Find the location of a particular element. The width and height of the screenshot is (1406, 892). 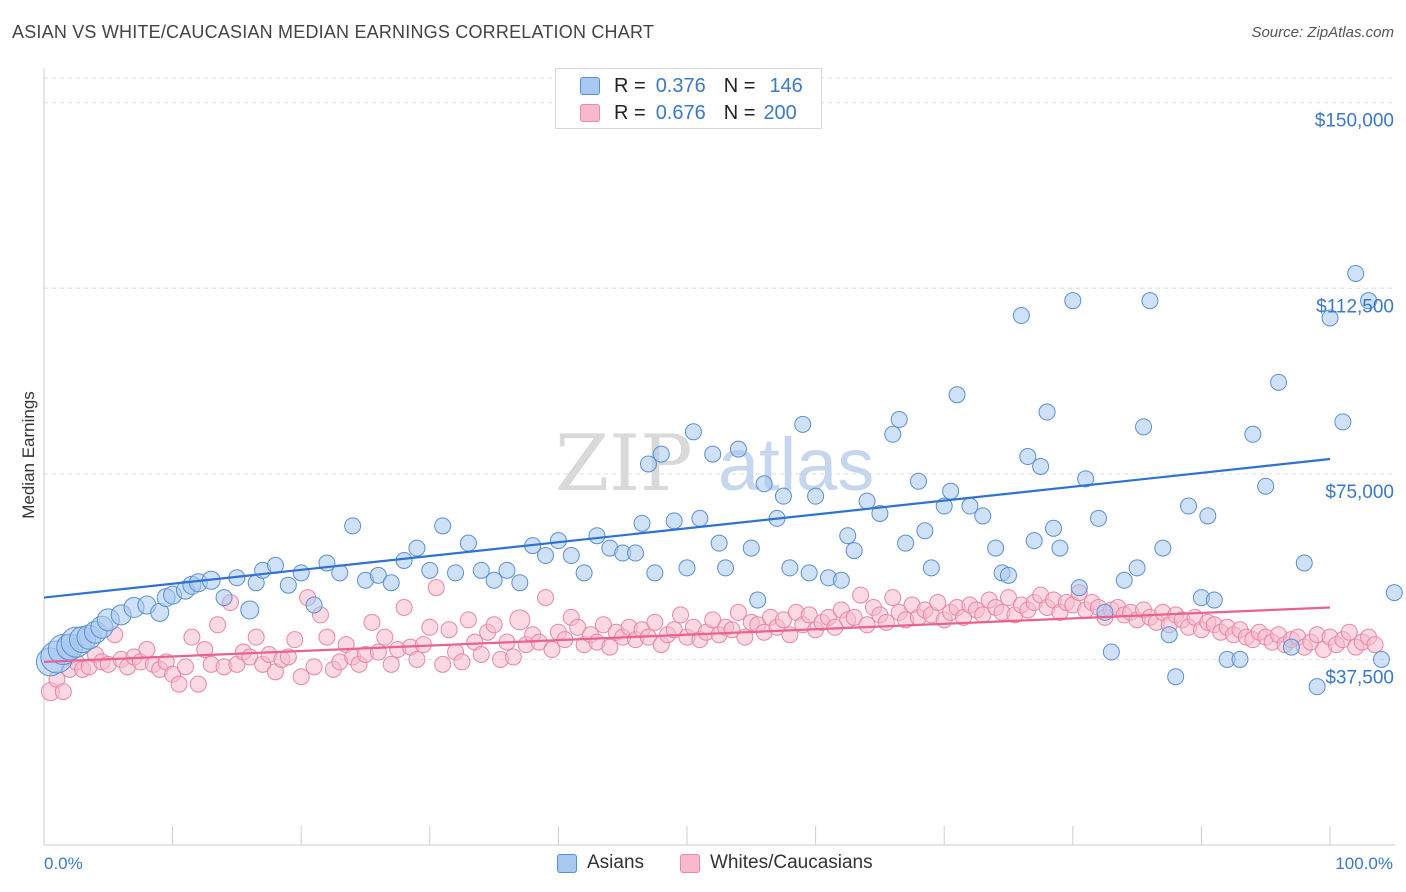

n-value: 146 is located at coordinates (786, 85).